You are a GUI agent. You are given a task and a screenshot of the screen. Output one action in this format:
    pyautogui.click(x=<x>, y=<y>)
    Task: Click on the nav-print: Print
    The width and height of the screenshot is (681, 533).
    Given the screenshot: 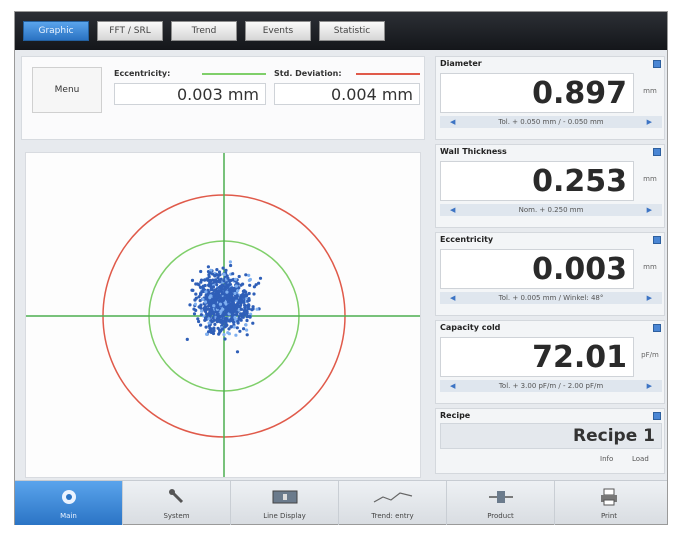 What is the action you would take?
    pyautogui.click(x=609, y=503)
    